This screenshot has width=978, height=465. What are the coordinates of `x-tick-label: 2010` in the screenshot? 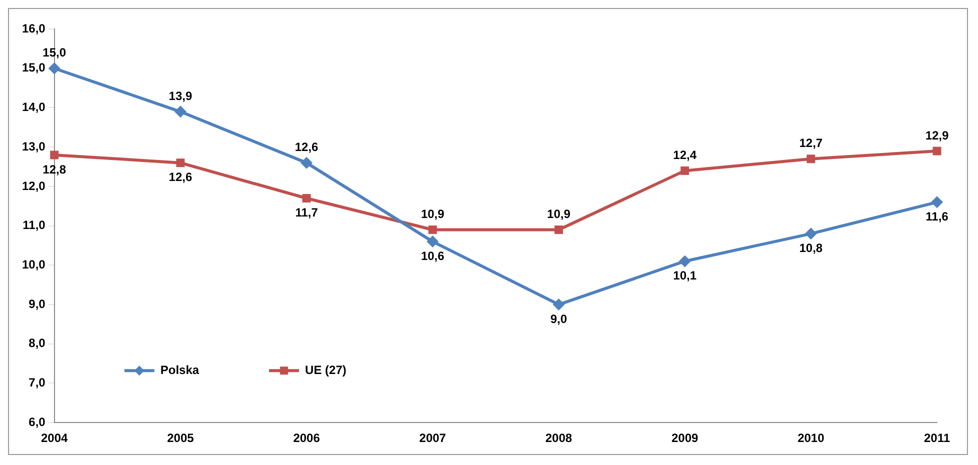 It's located at (811, 438).